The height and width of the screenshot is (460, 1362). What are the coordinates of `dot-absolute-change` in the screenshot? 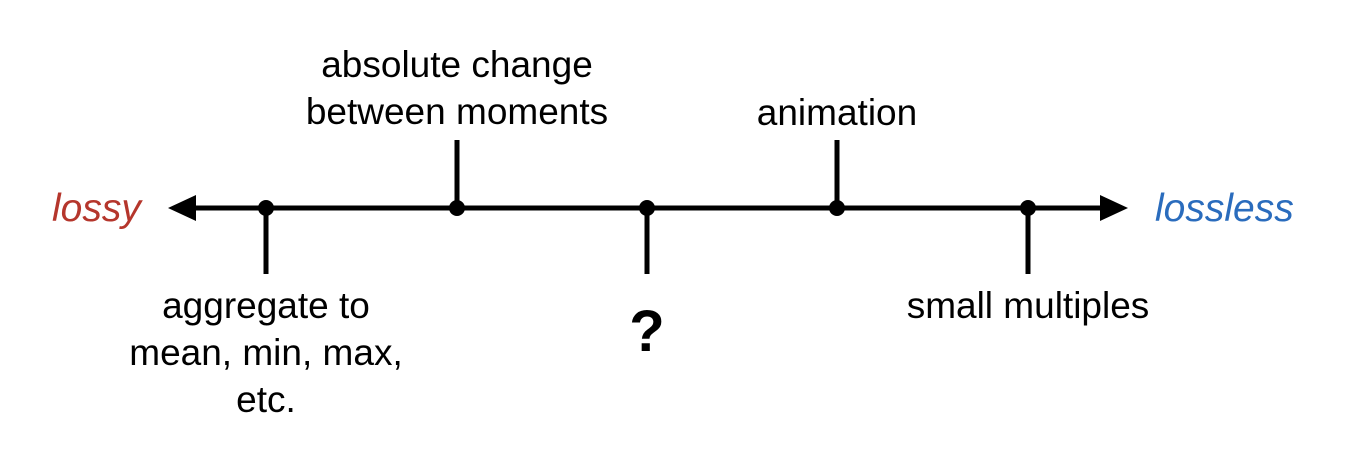 It's located at (457, 208).